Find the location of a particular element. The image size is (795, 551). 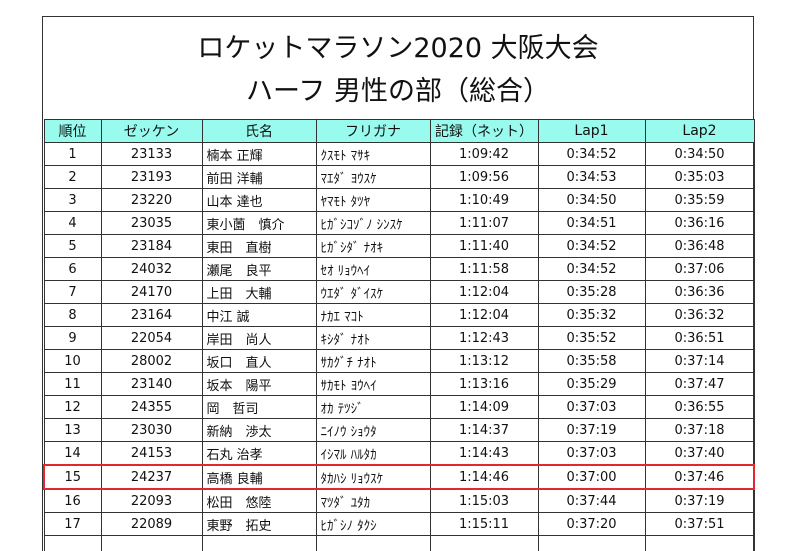

cell: 22093 is located at coordinates (151, 500).